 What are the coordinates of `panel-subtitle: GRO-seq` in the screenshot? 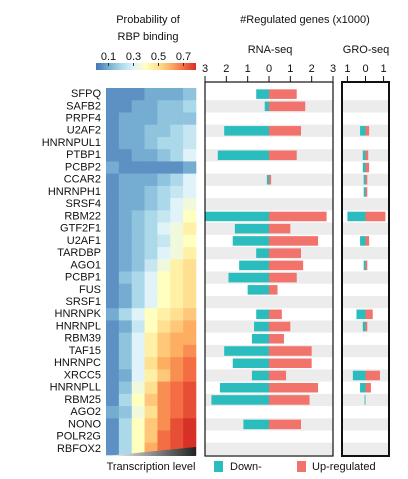 It's located at (366, 50).